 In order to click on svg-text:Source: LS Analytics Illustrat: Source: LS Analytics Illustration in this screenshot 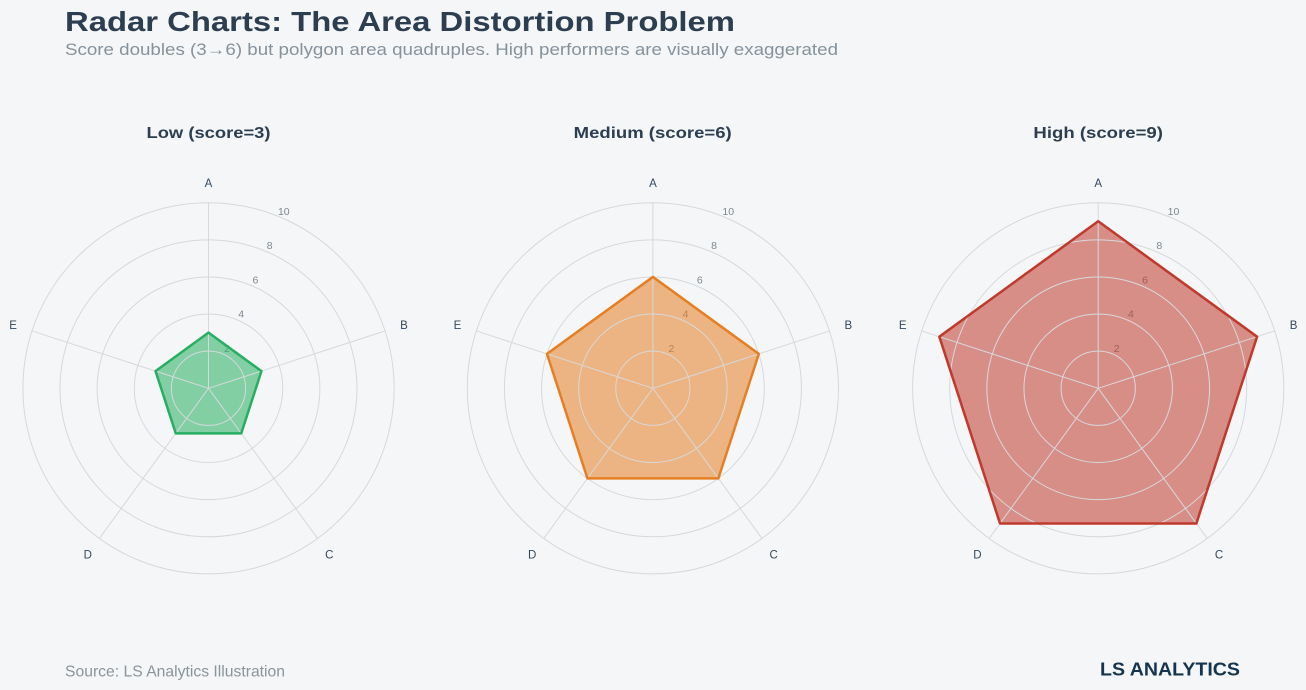, I will do `click(175, 672)`.